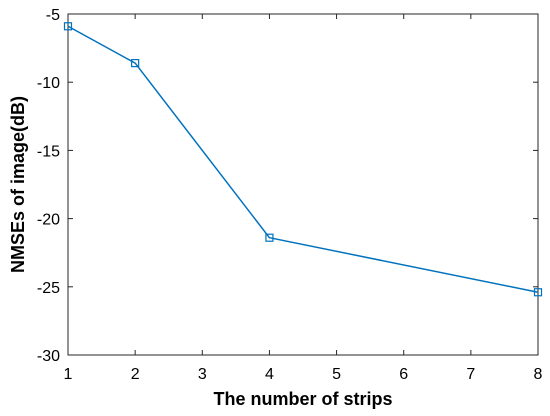 This screenshot has width=550, height=416. Describe the element at coordinates (48, 356) in the screenshot. I see `y-tick-label: -30` at that location.